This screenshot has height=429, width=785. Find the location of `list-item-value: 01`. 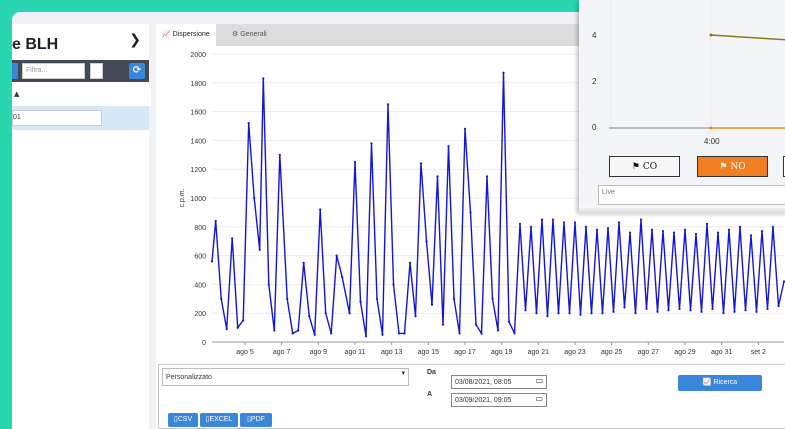

list-item-value: 01 is located at coordinates (57, 118).